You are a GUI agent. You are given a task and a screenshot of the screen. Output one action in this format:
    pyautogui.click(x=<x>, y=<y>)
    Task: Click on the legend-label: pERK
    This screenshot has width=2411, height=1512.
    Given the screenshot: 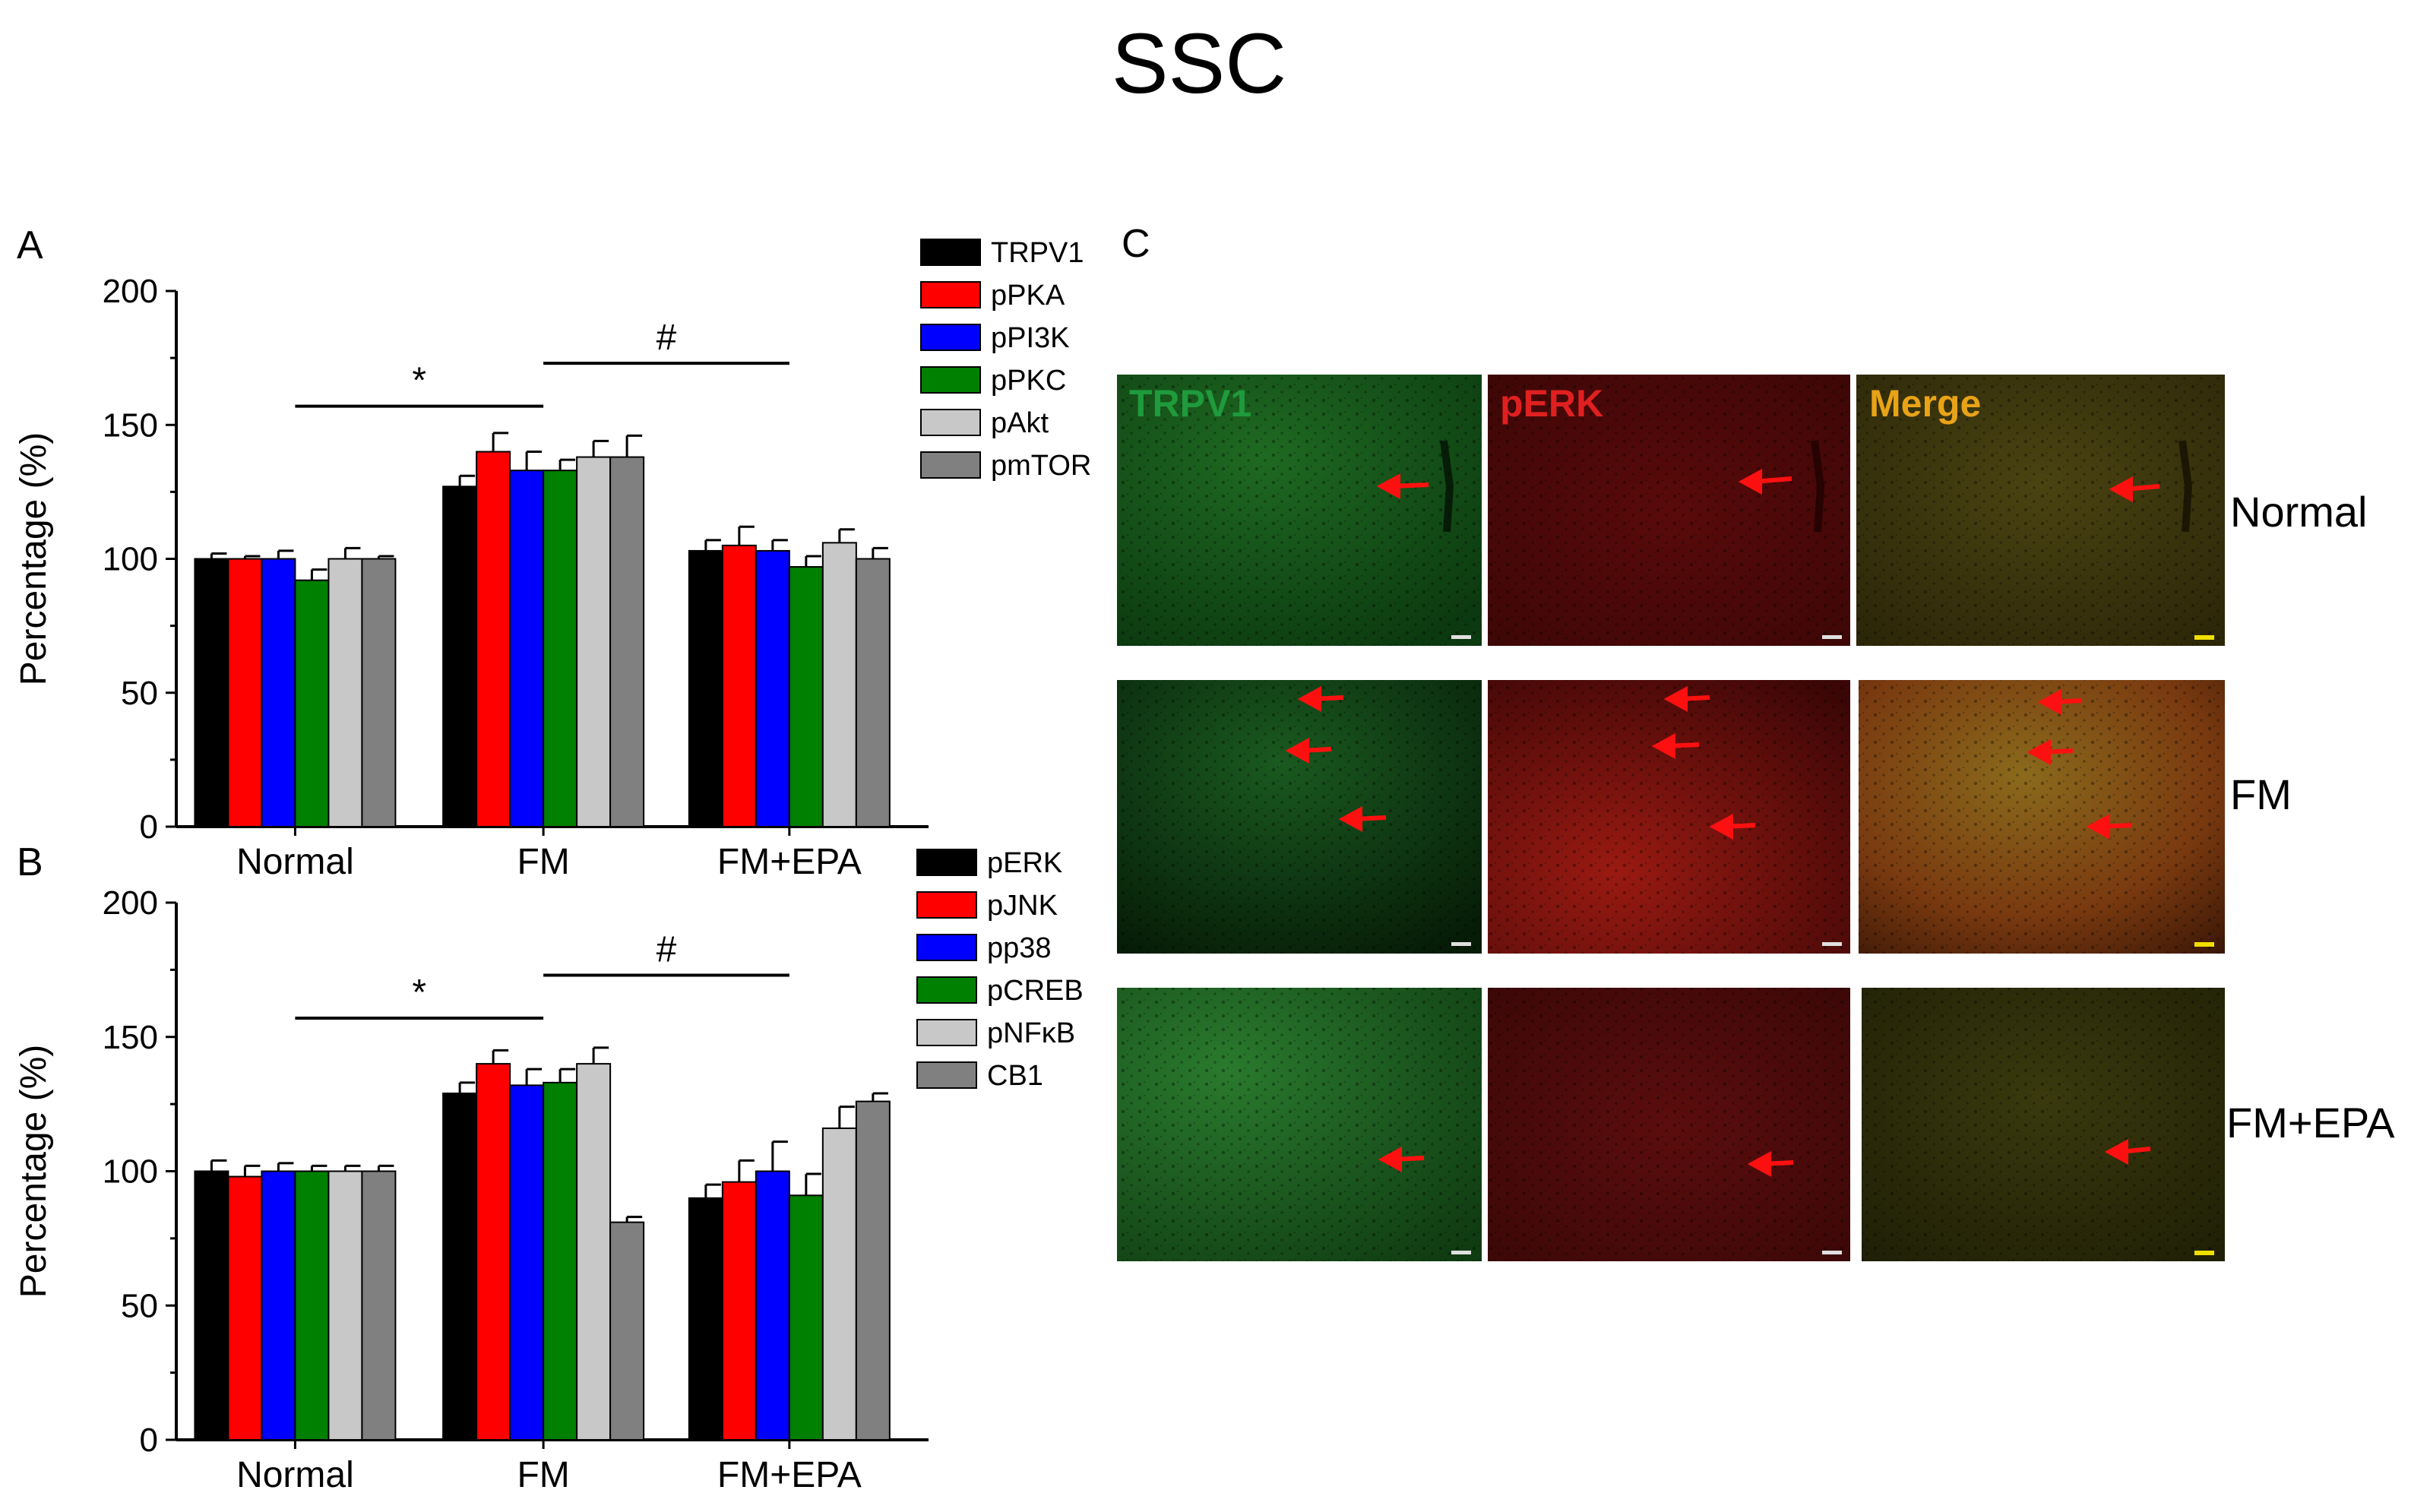 What is the action you would take?
    pyautogui.click(x=1025, y=863)
    